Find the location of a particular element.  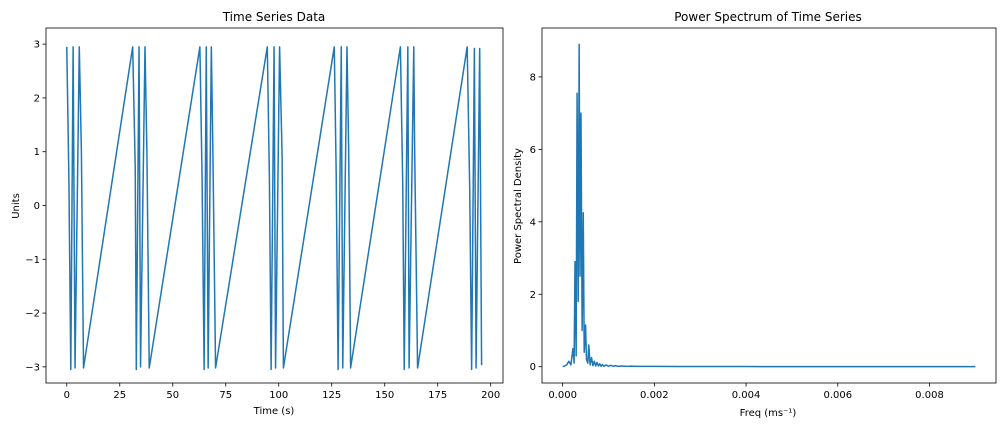

x-tick-label: 100 is located at coordinates (278, 395).